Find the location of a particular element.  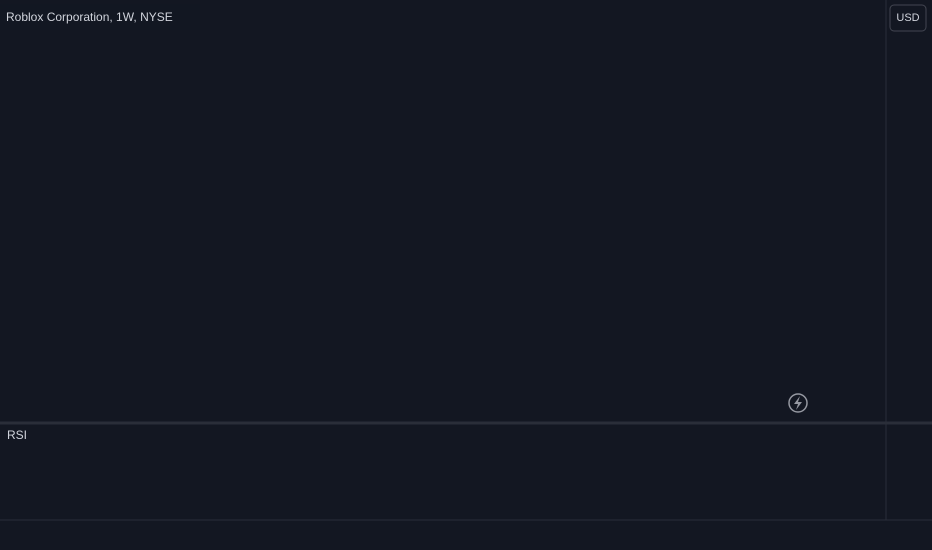

currency: USD is located at coordinates (907, 18).